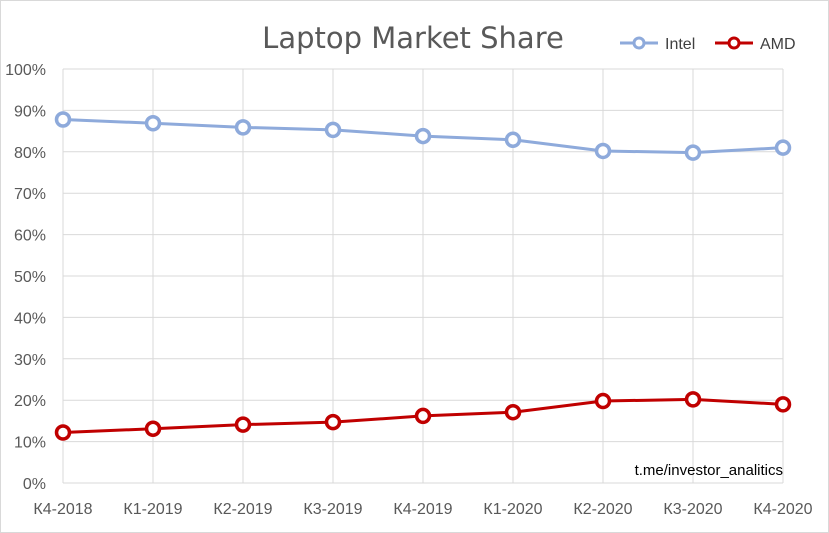  What do you see at coordinates (782, 509) in the screenshot?
I see `x-tick-label: К4-2020` at bounding box center [782, 509].